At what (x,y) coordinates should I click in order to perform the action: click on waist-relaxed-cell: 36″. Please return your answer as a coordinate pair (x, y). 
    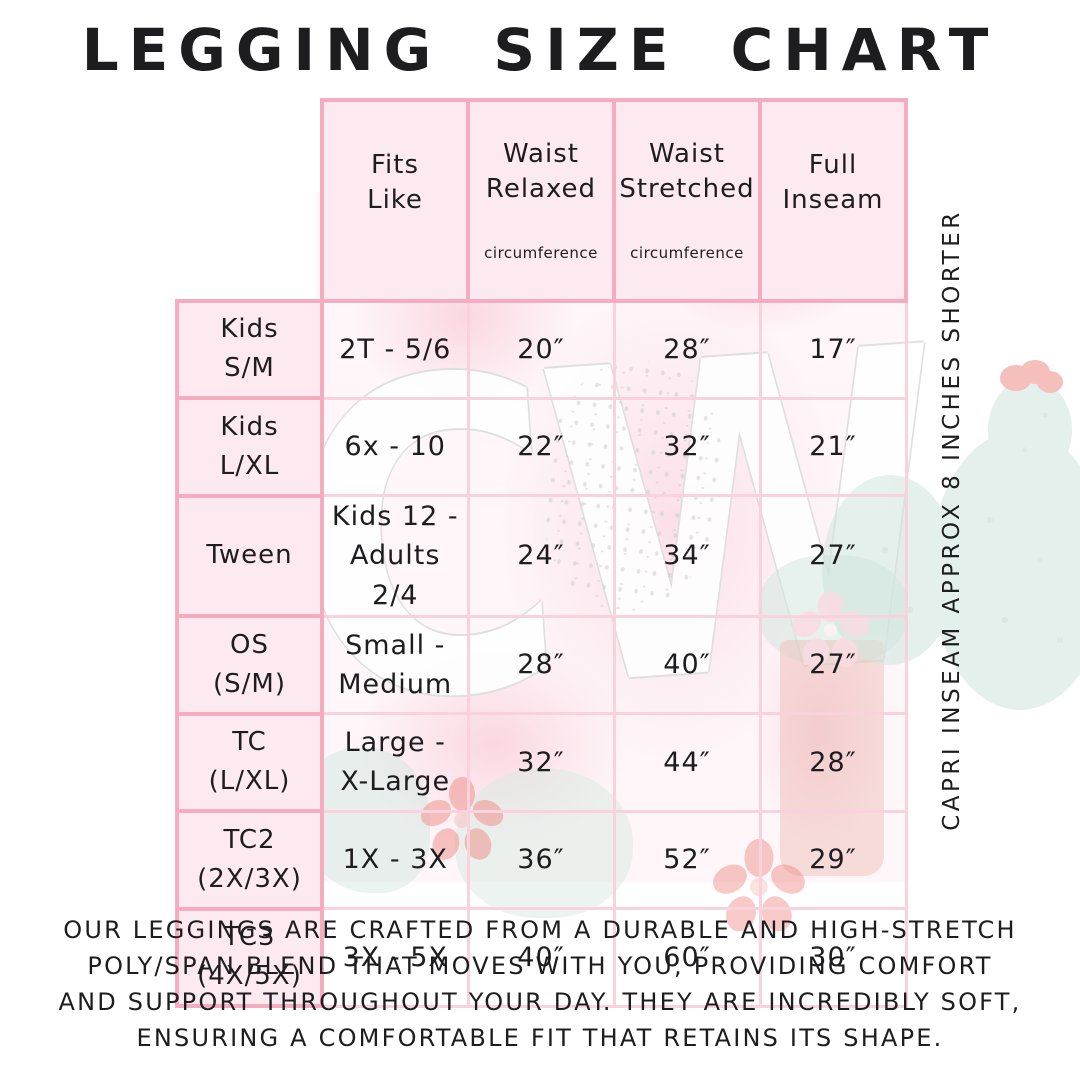
    Looking at the image, I should click on (541, 860).